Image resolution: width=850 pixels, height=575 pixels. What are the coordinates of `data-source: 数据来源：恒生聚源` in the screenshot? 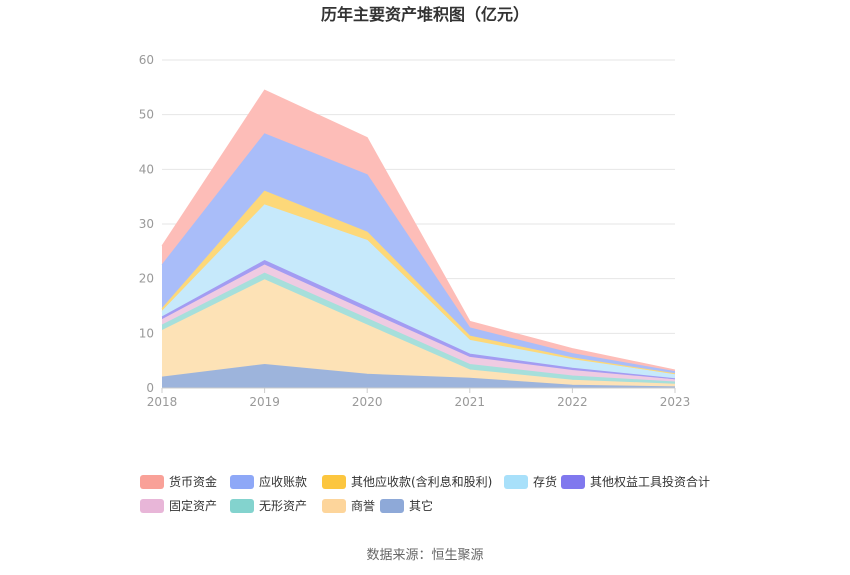 It's located at (424, 555).